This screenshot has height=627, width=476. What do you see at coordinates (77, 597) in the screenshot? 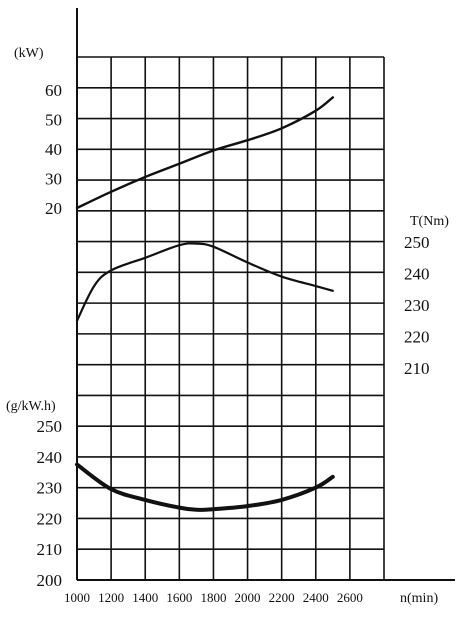
I see `x-tick-label: 1000` at bounding box center [77, 597].